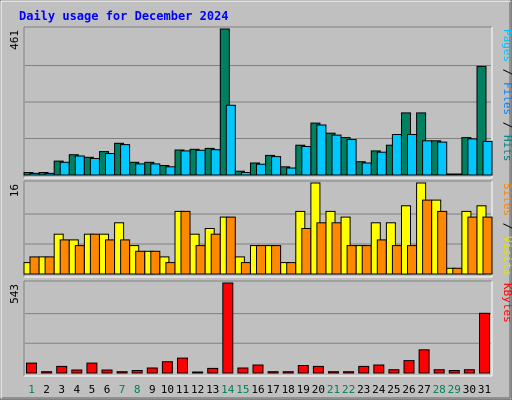 The width and height of the screenshot is (512, 400). What do you see at coordinates (137, 389) in the screenshot?
I see `x-tick-label-day-8: 8` at bounding box center [137, 389].